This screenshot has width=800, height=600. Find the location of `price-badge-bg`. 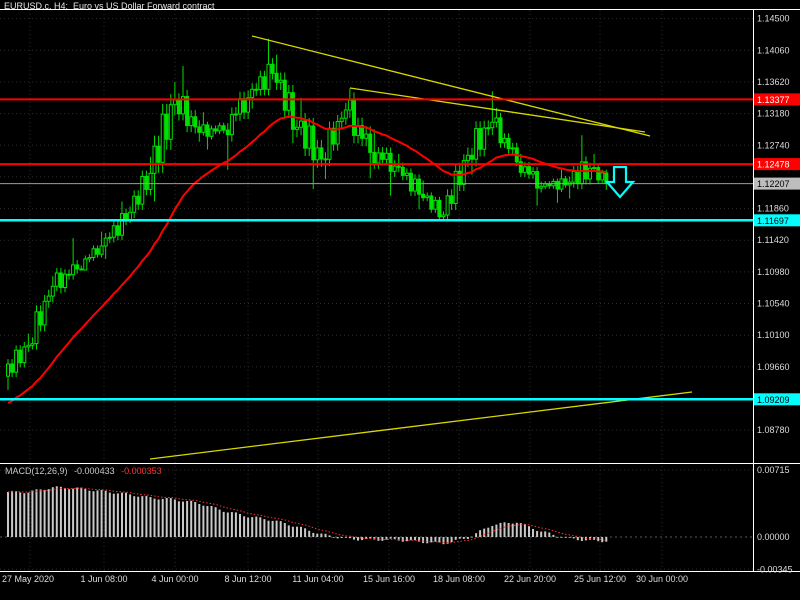

price-badge-bg is located at coordinates (777, 399).